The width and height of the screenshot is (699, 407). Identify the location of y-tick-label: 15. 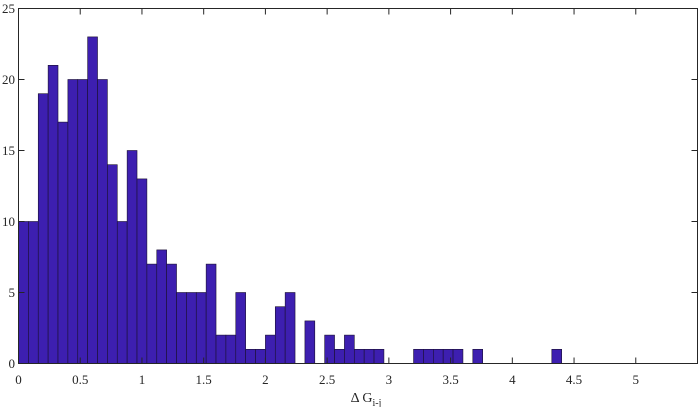
(8, 150).